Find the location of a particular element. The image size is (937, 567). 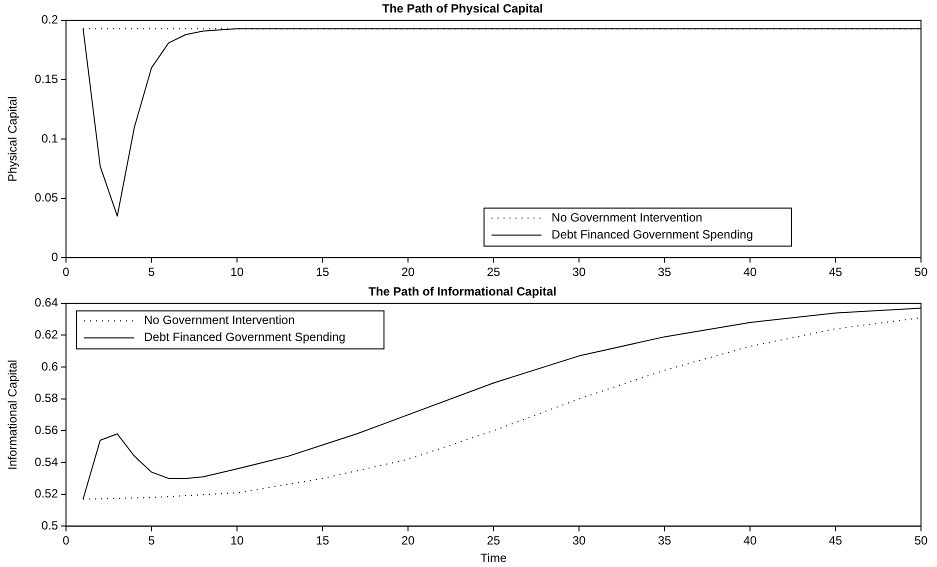

chart-title: The Path of Physical Capital is located at coordinates (462, 9).